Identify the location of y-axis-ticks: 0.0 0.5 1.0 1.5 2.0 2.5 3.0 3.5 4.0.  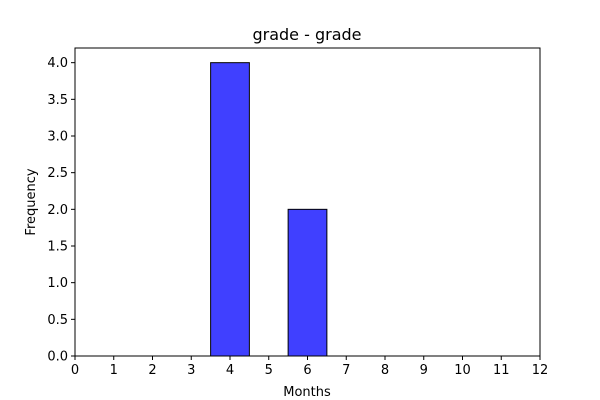
(61, 210).